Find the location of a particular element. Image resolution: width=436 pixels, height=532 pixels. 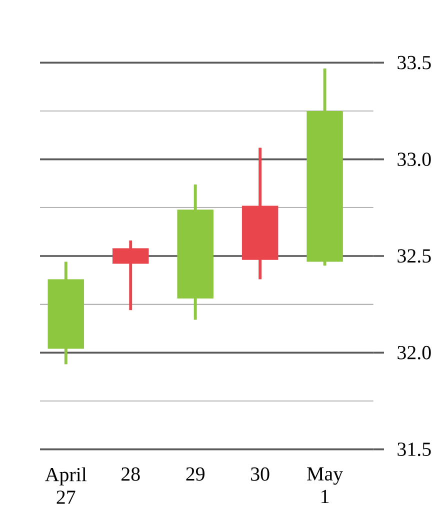

x-tick-label: 29 is located at coordinates (195, 474).